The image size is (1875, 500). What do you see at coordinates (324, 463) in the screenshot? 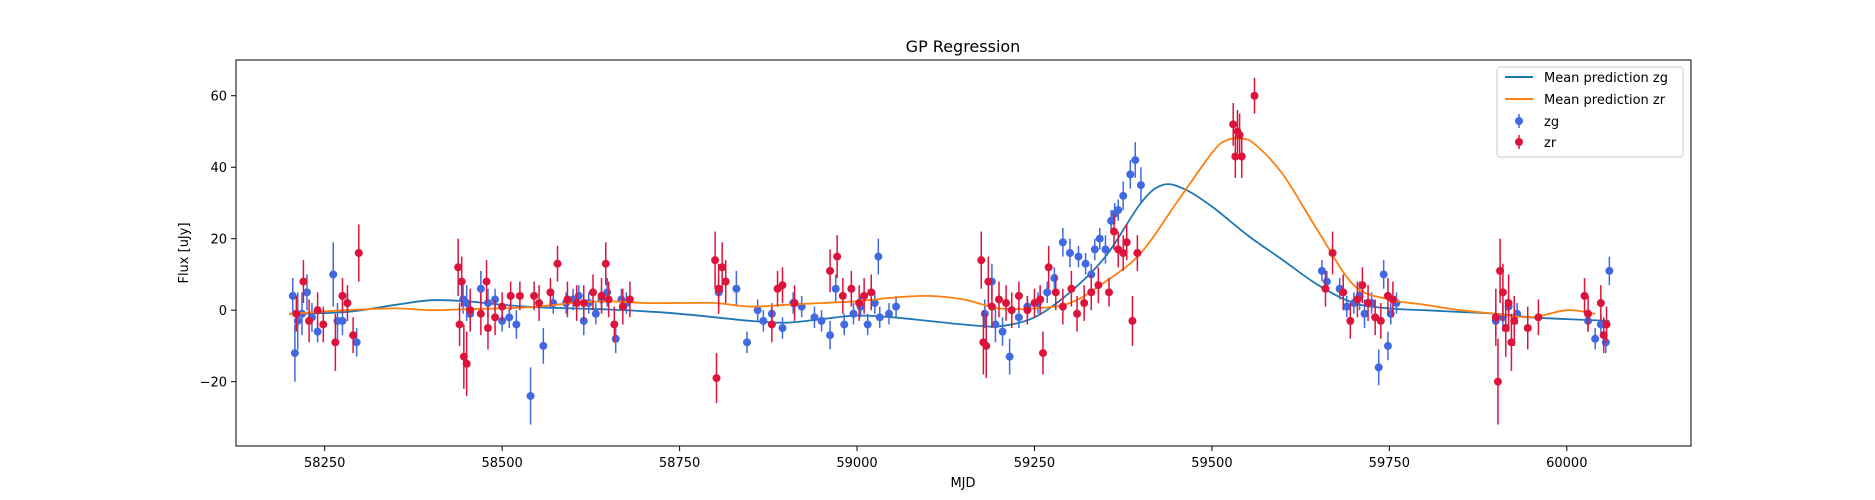
I see `x-tick-label: 58250` at bounding box center [324, 463].